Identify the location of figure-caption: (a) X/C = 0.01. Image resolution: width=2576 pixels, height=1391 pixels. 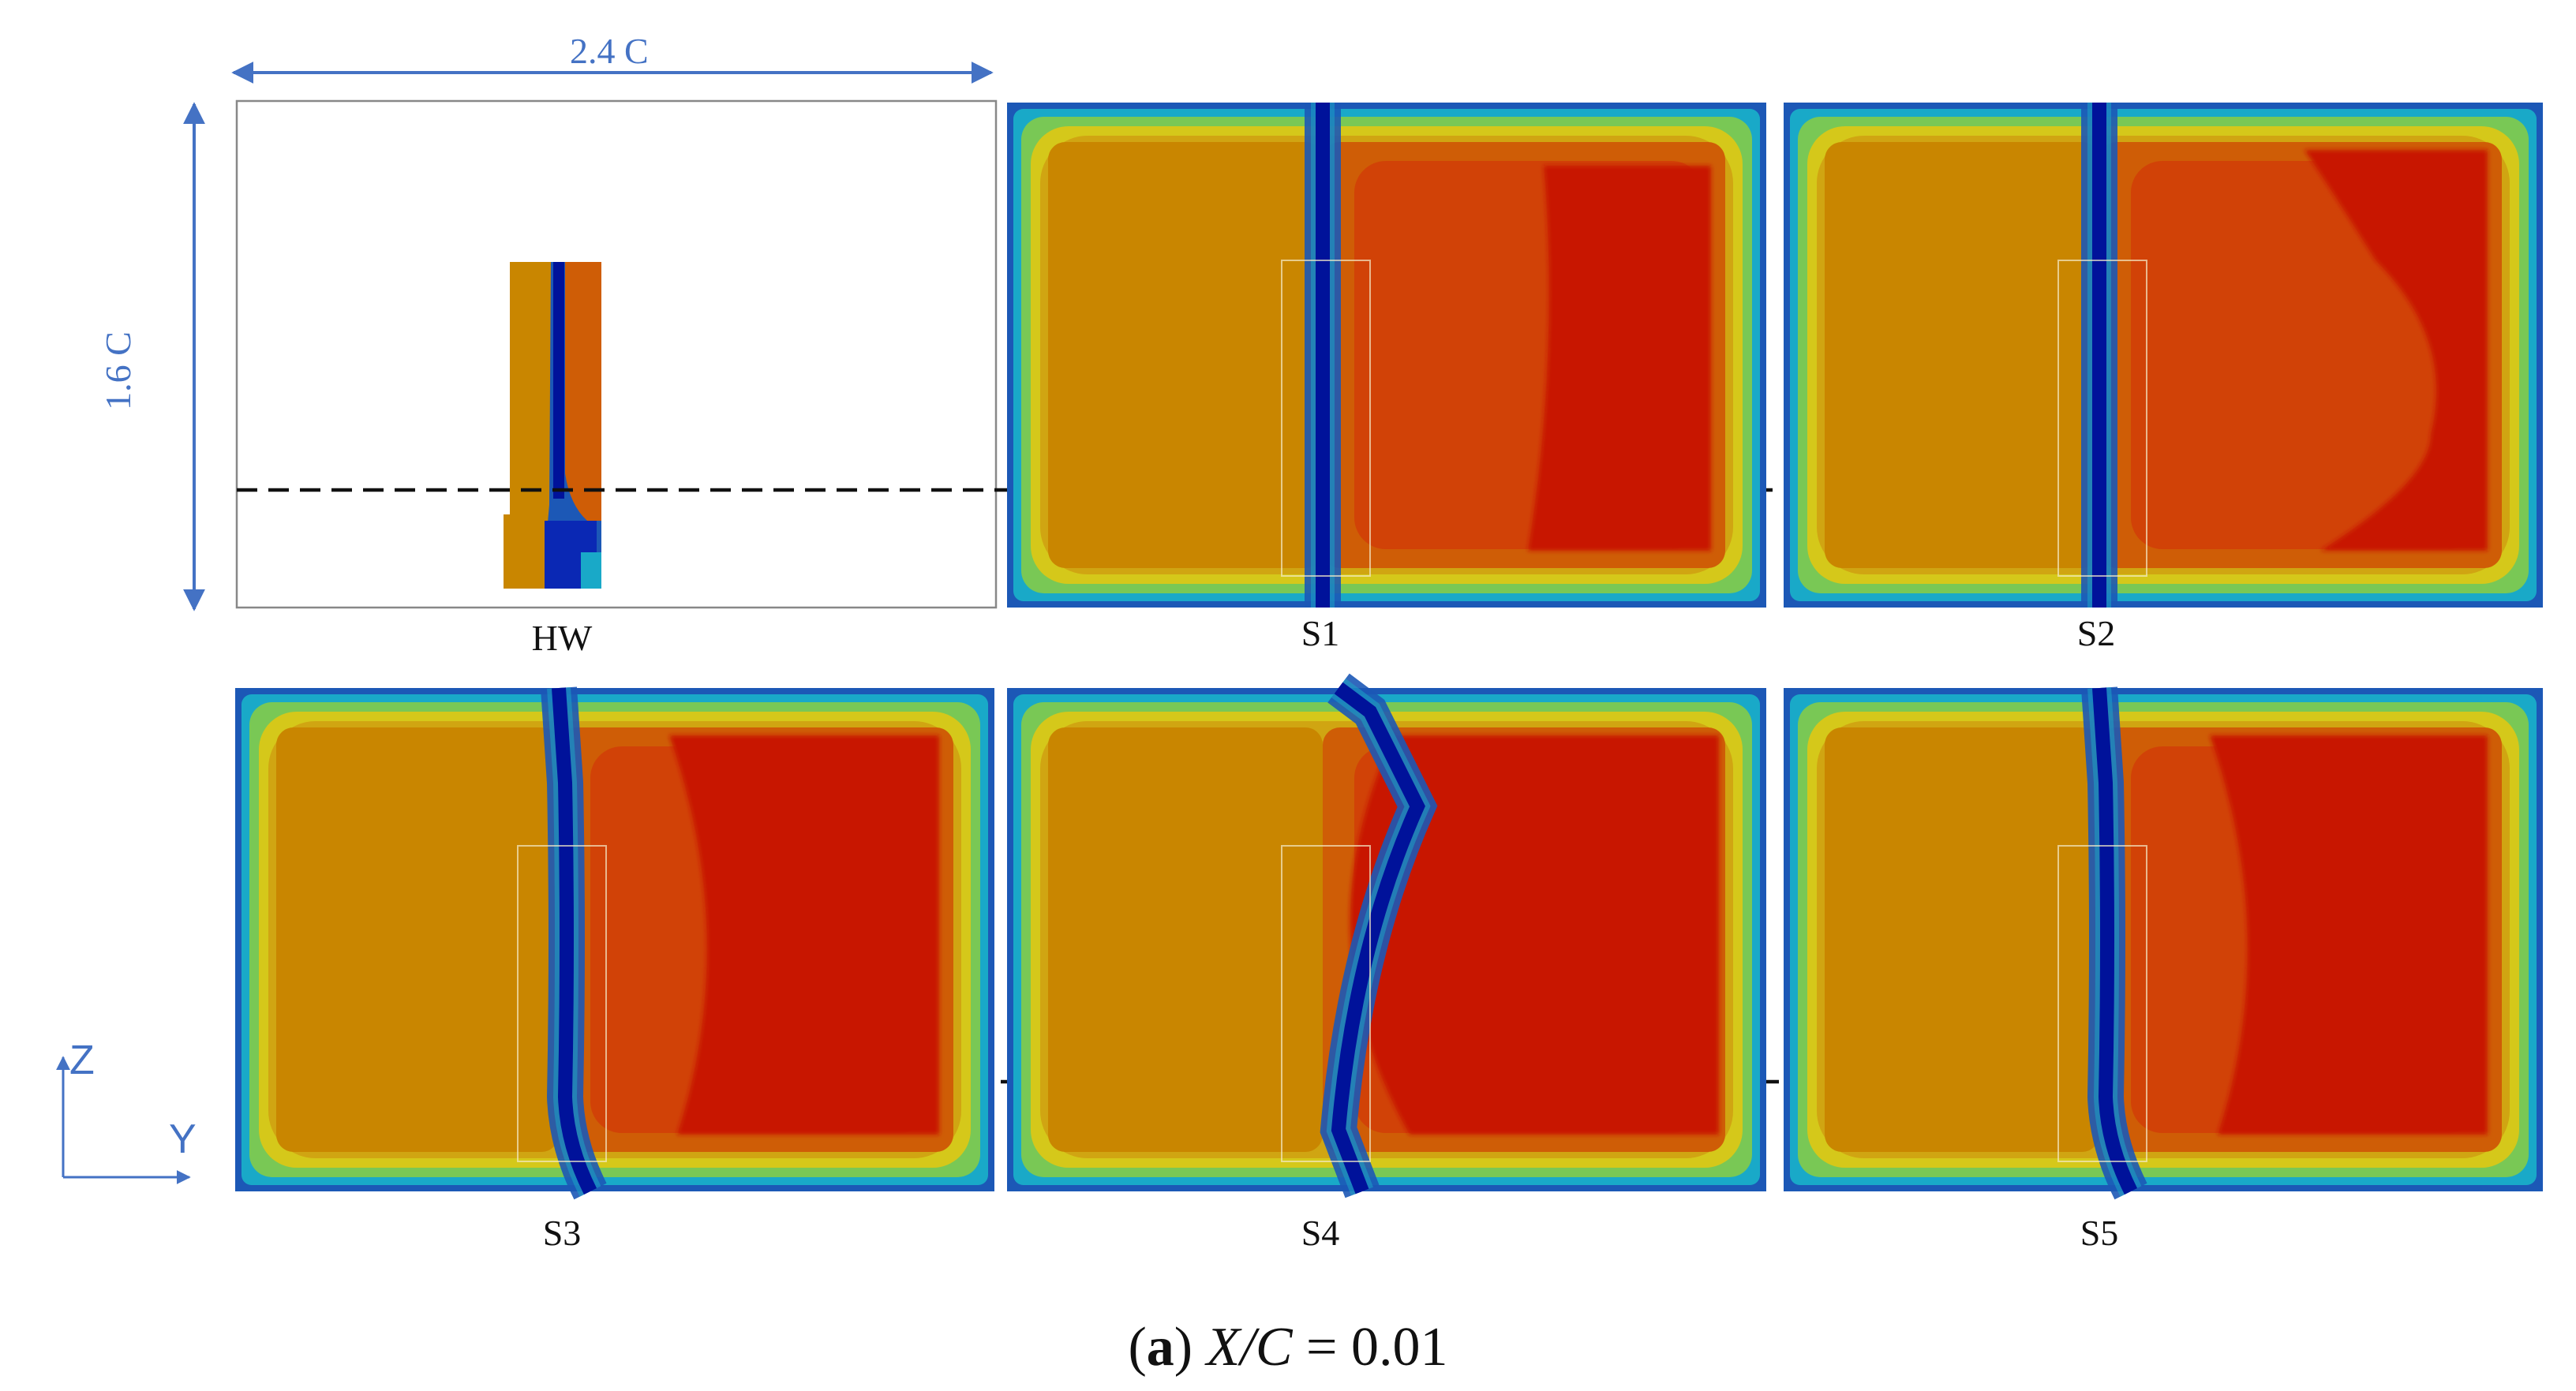
(1288, 1347).